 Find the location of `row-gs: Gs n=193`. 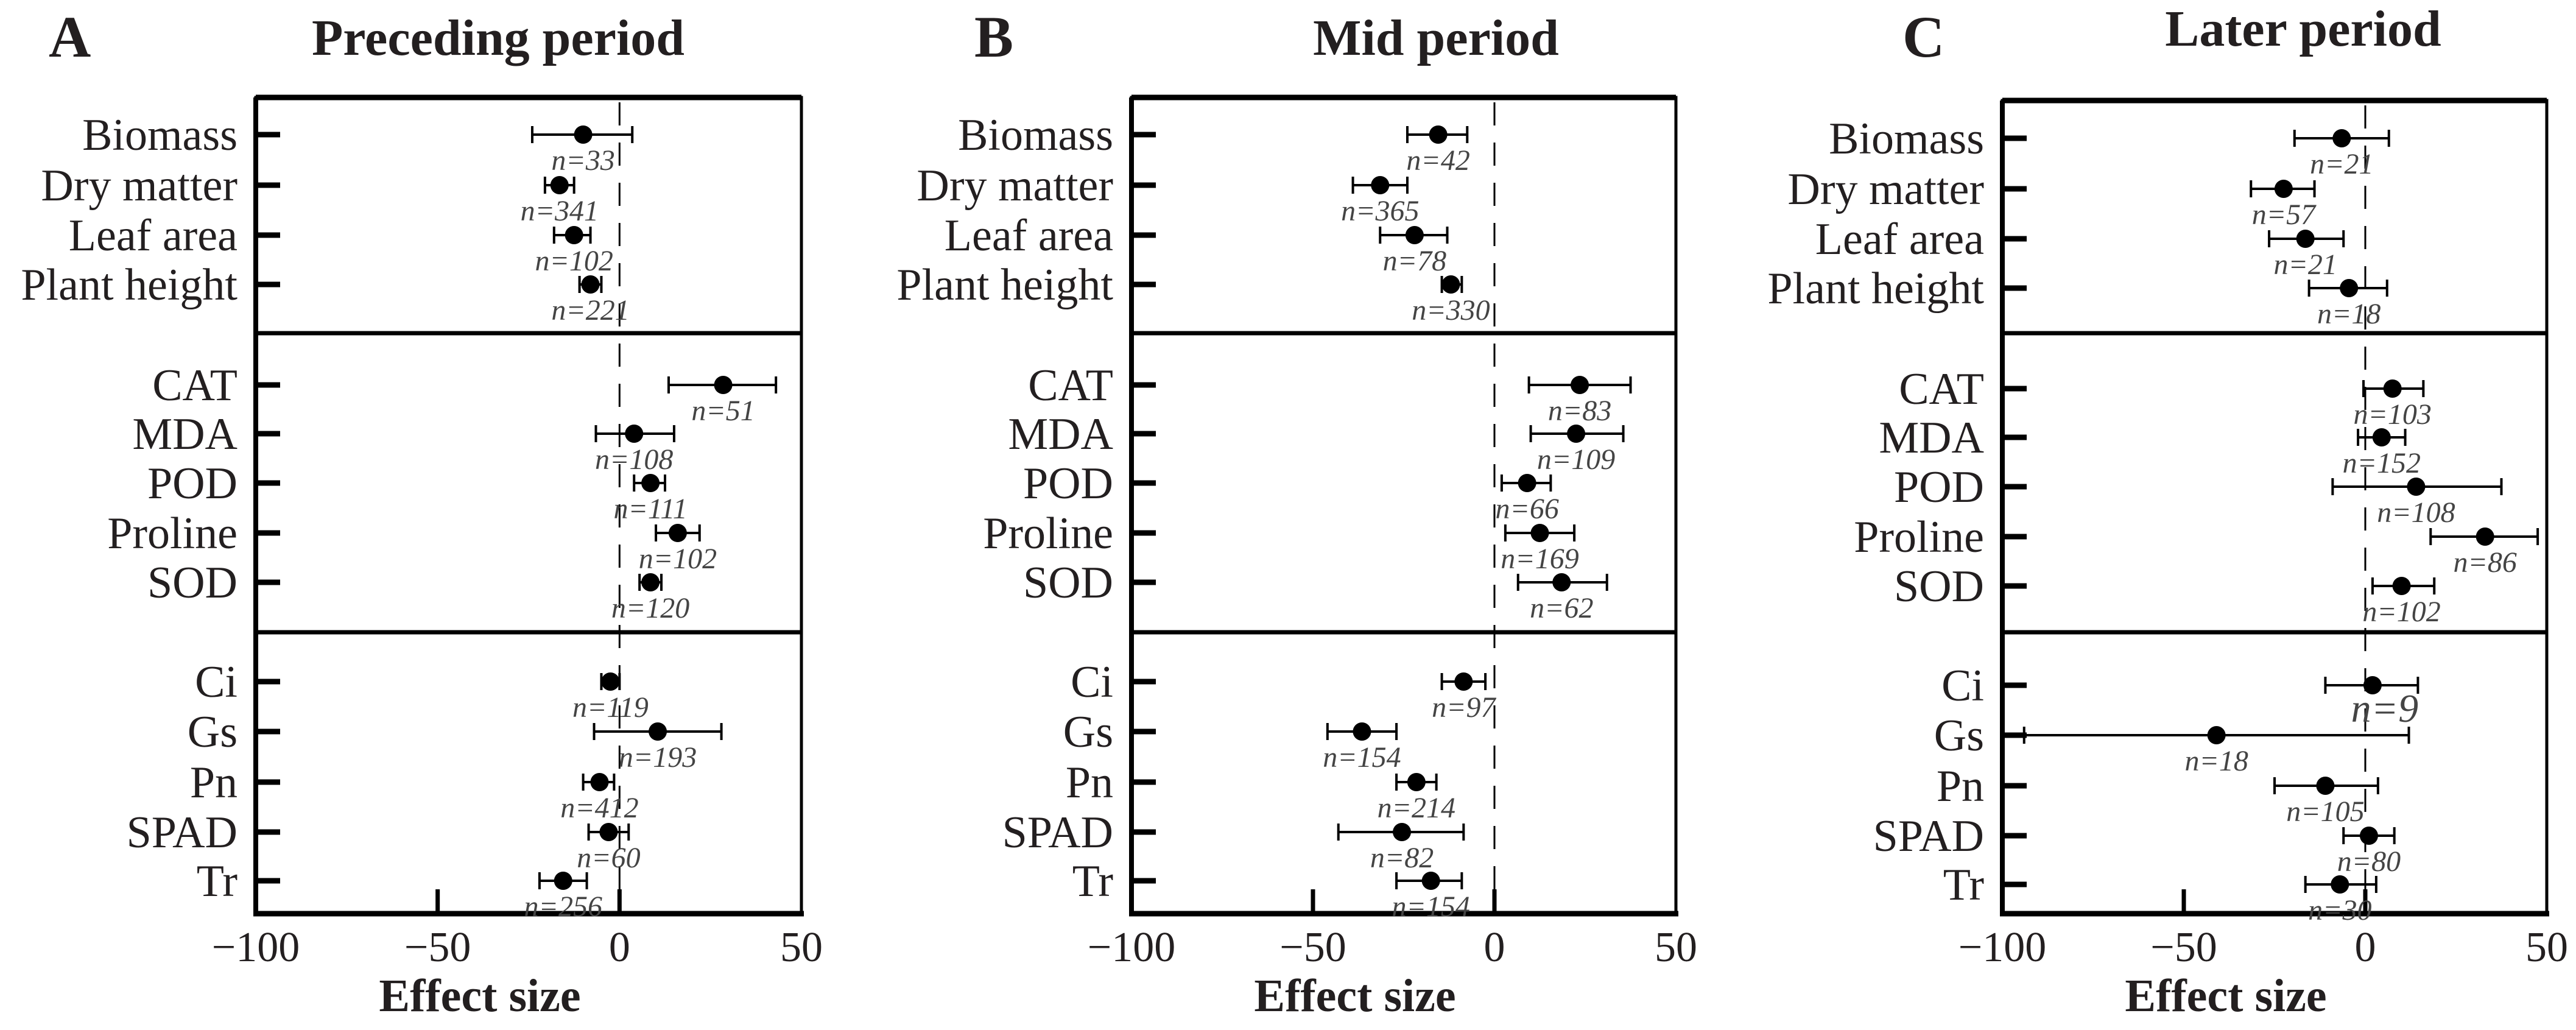

row-gs: Gs n=193 is located at coordinates (455, 740).